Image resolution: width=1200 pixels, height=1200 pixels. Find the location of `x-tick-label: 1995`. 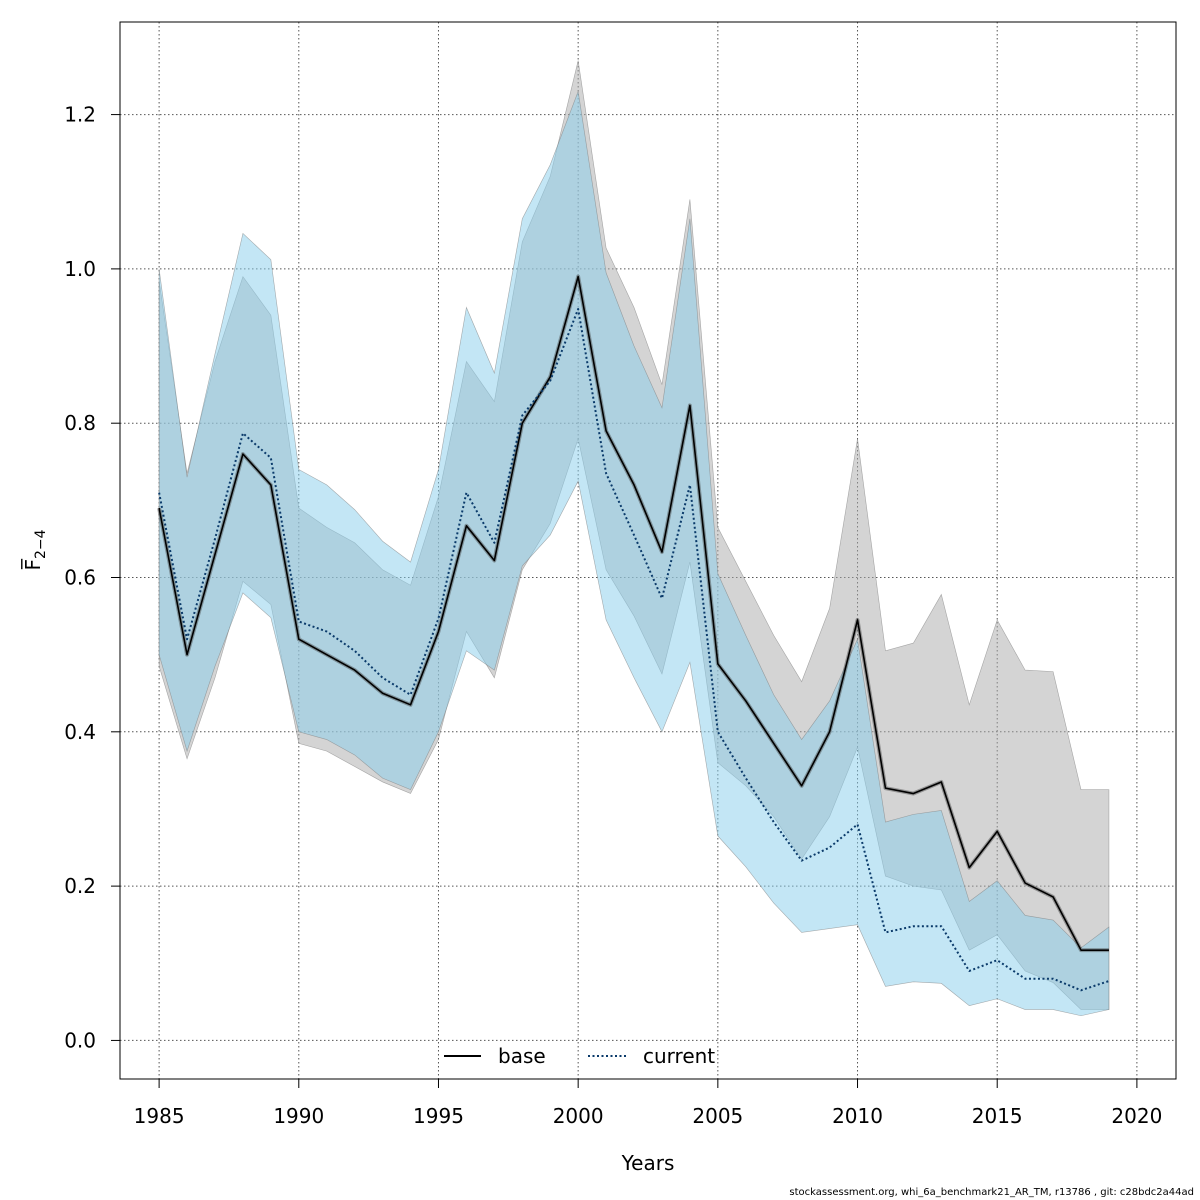

x-tick-label: 1995 is located at coordinates (438, 1116).